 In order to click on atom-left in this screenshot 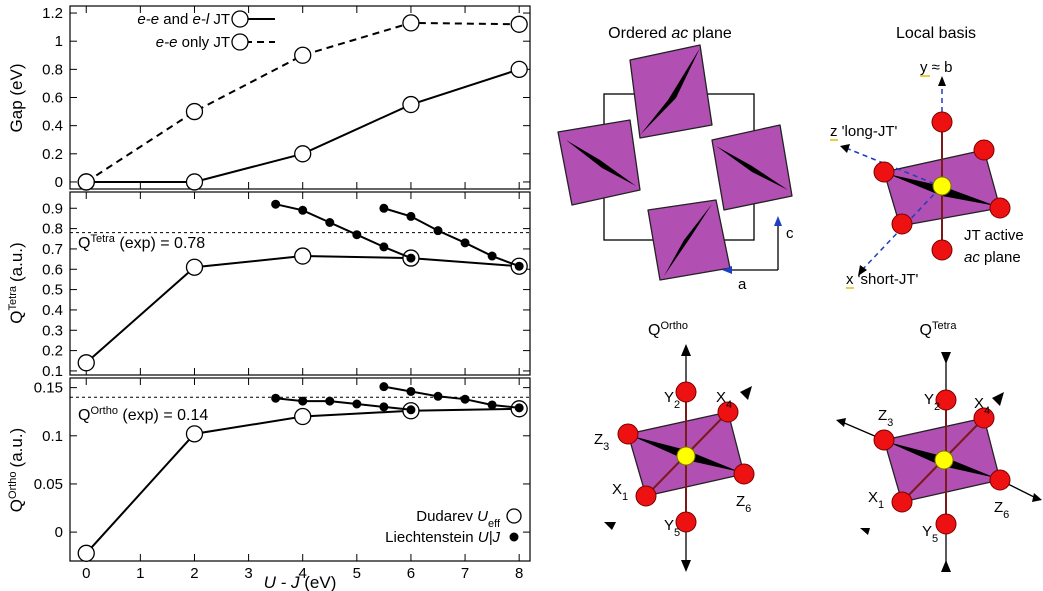, I will do `click(884, 172)`.